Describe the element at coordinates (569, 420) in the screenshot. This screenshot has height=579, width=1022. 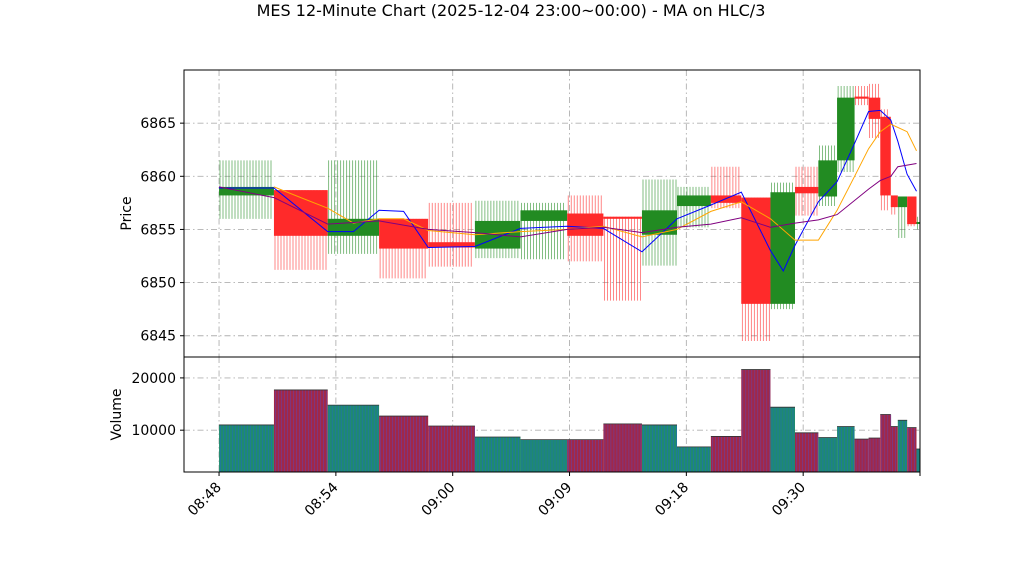
I see `volume-bars` at that location.